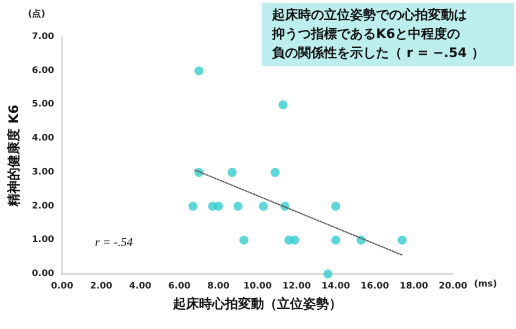  I want to click on x-tick-label: 2.00, so click(101, 287).